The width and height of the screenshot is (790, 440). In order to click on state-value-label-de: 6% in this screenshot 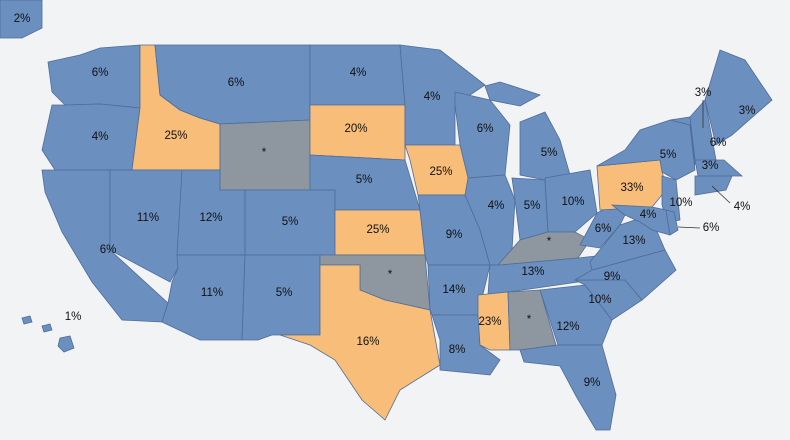, I will do `click(711, 228)`.